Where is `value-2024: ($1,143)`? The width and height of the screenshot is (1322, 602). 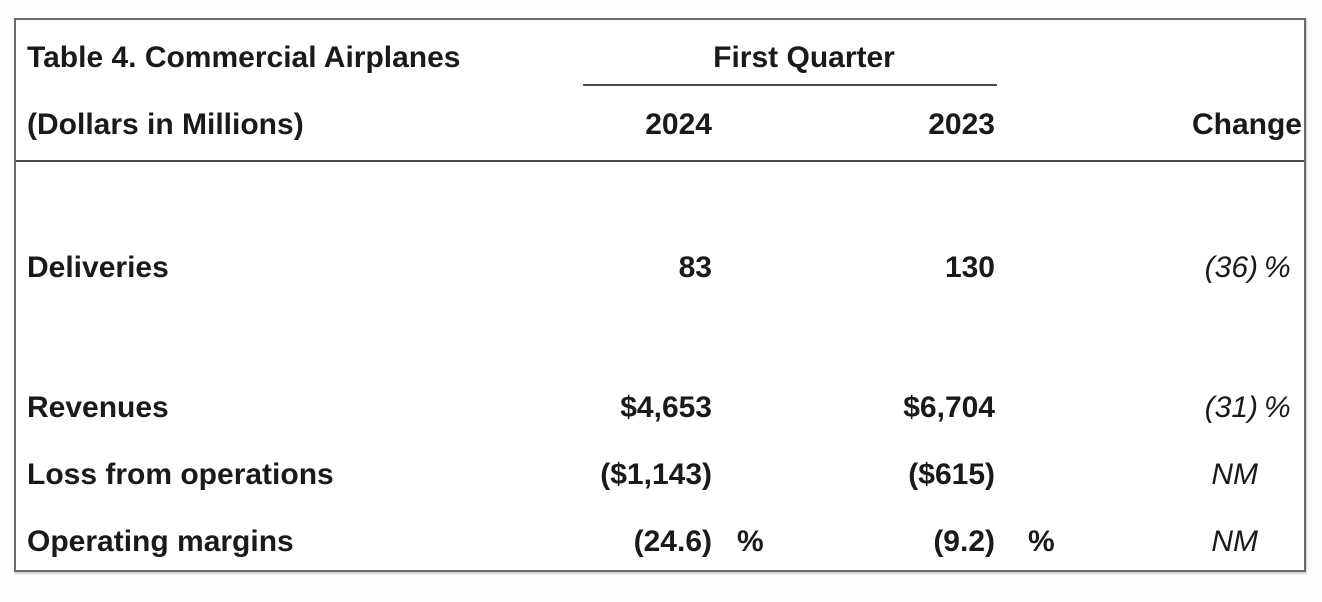 value-2024: ($1,143) is located at coordinates (656, 474).